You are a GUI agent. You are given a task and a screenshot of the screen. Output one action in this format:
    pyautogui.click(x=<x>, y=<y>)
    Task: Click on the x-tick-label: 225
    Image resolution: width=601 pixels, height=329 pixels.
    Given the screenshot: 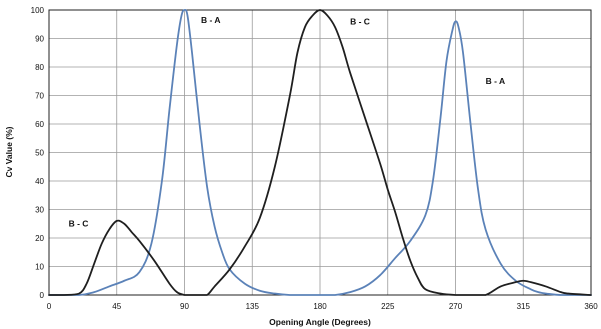 What is the action you would take?
    pyautogui.click(x=388, y=306)
    